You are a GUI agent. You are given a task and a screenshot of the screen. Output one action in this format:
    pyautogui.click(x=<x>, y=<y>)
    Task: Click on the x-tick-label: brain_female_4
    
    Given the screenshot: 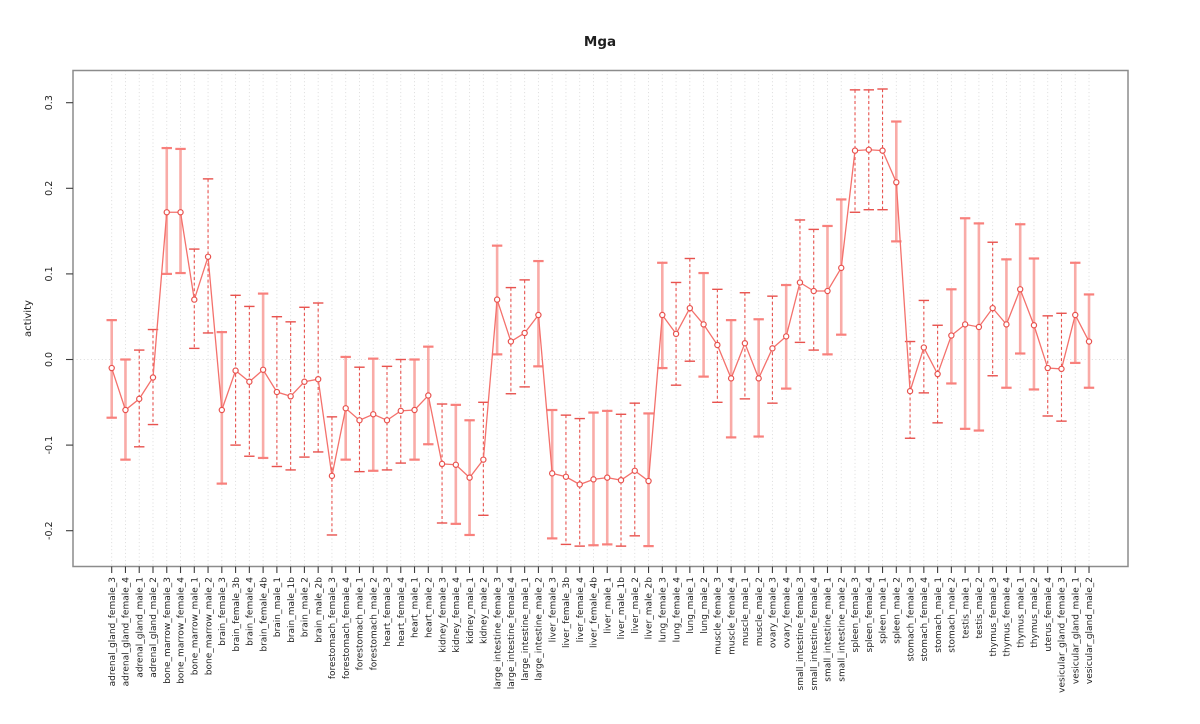 What is the action you would take?
    pyautogui.click(x=251, y=611)
    